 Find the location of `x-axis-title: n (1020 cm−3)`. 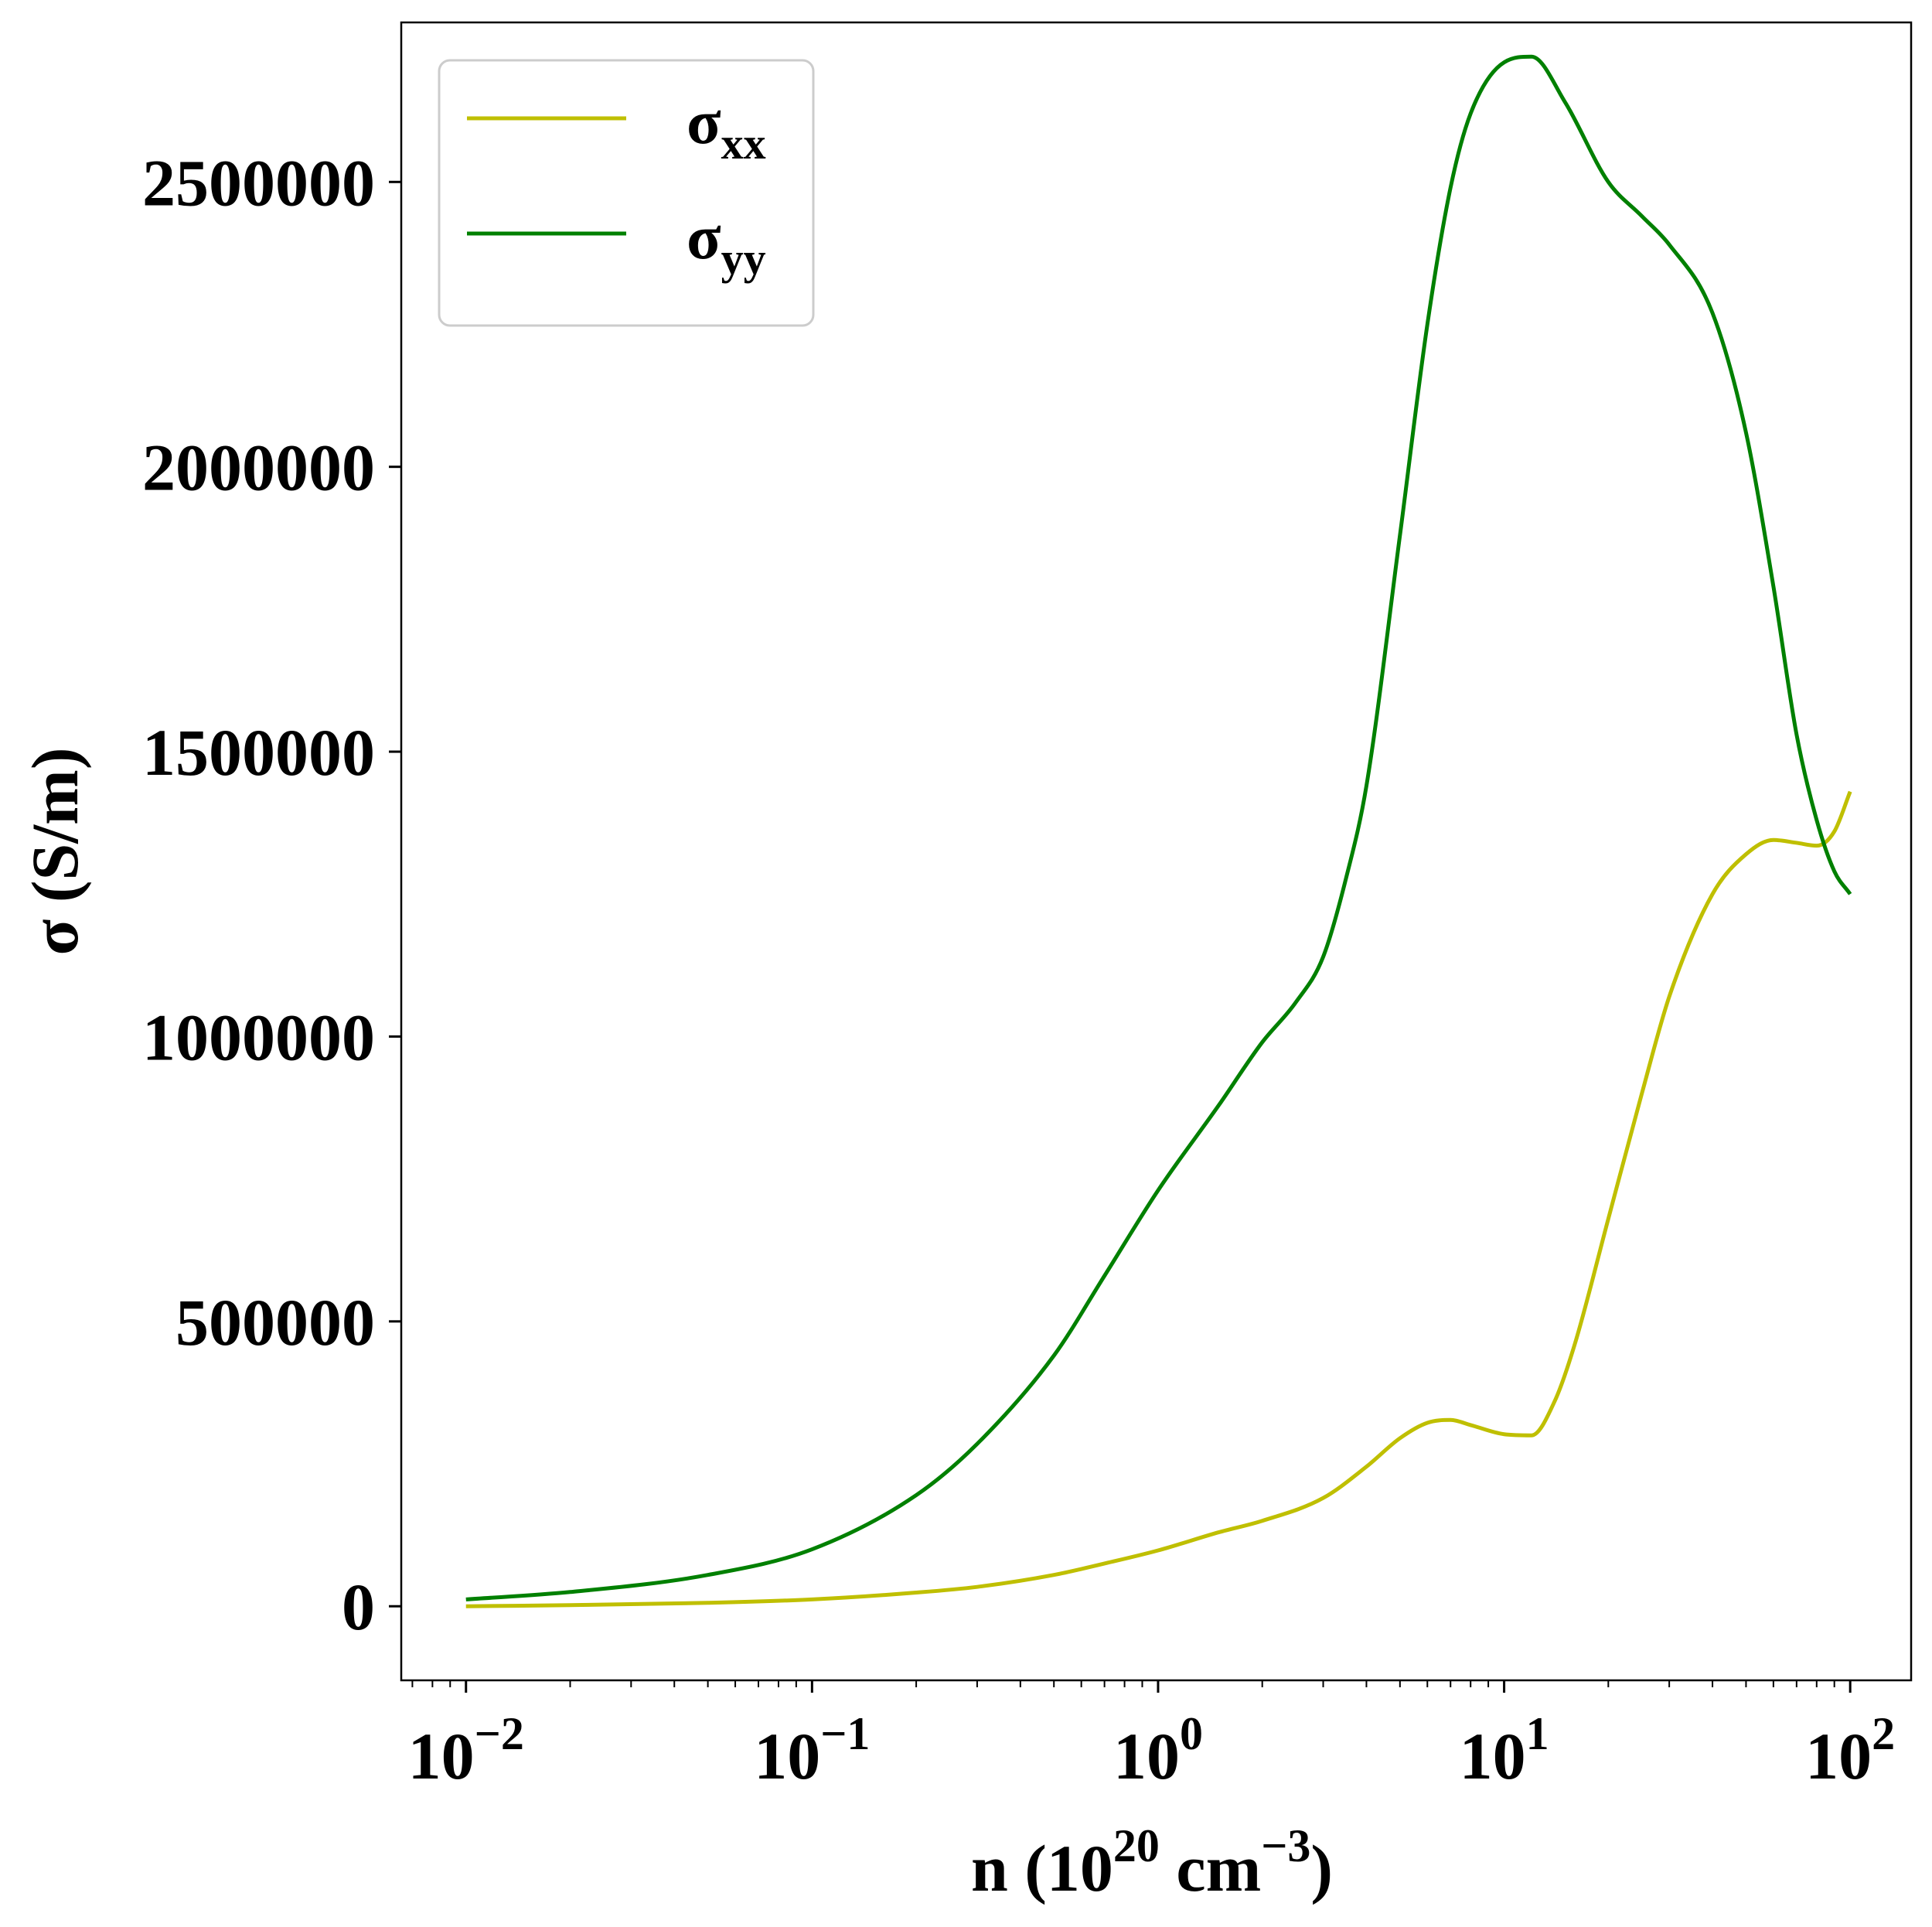

x-axis-title: n (1020 cm−3) is located at coordinates (1152, 1862).